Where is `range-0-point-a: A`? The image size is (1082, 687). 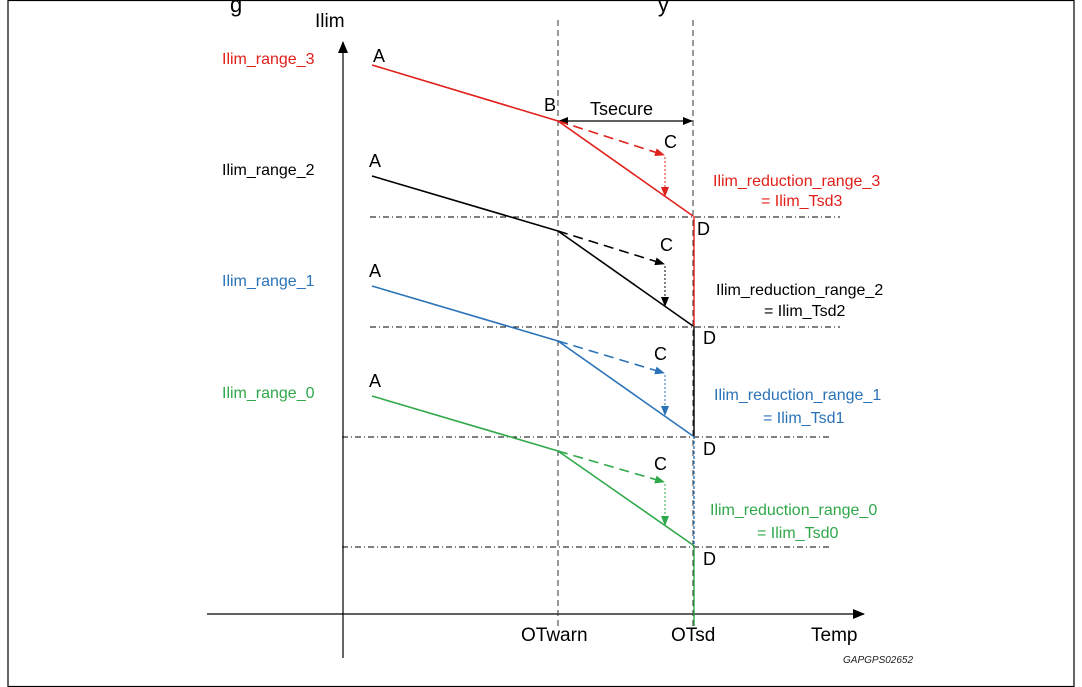 range-0-point-a: A is located at coordinates (375, 381).